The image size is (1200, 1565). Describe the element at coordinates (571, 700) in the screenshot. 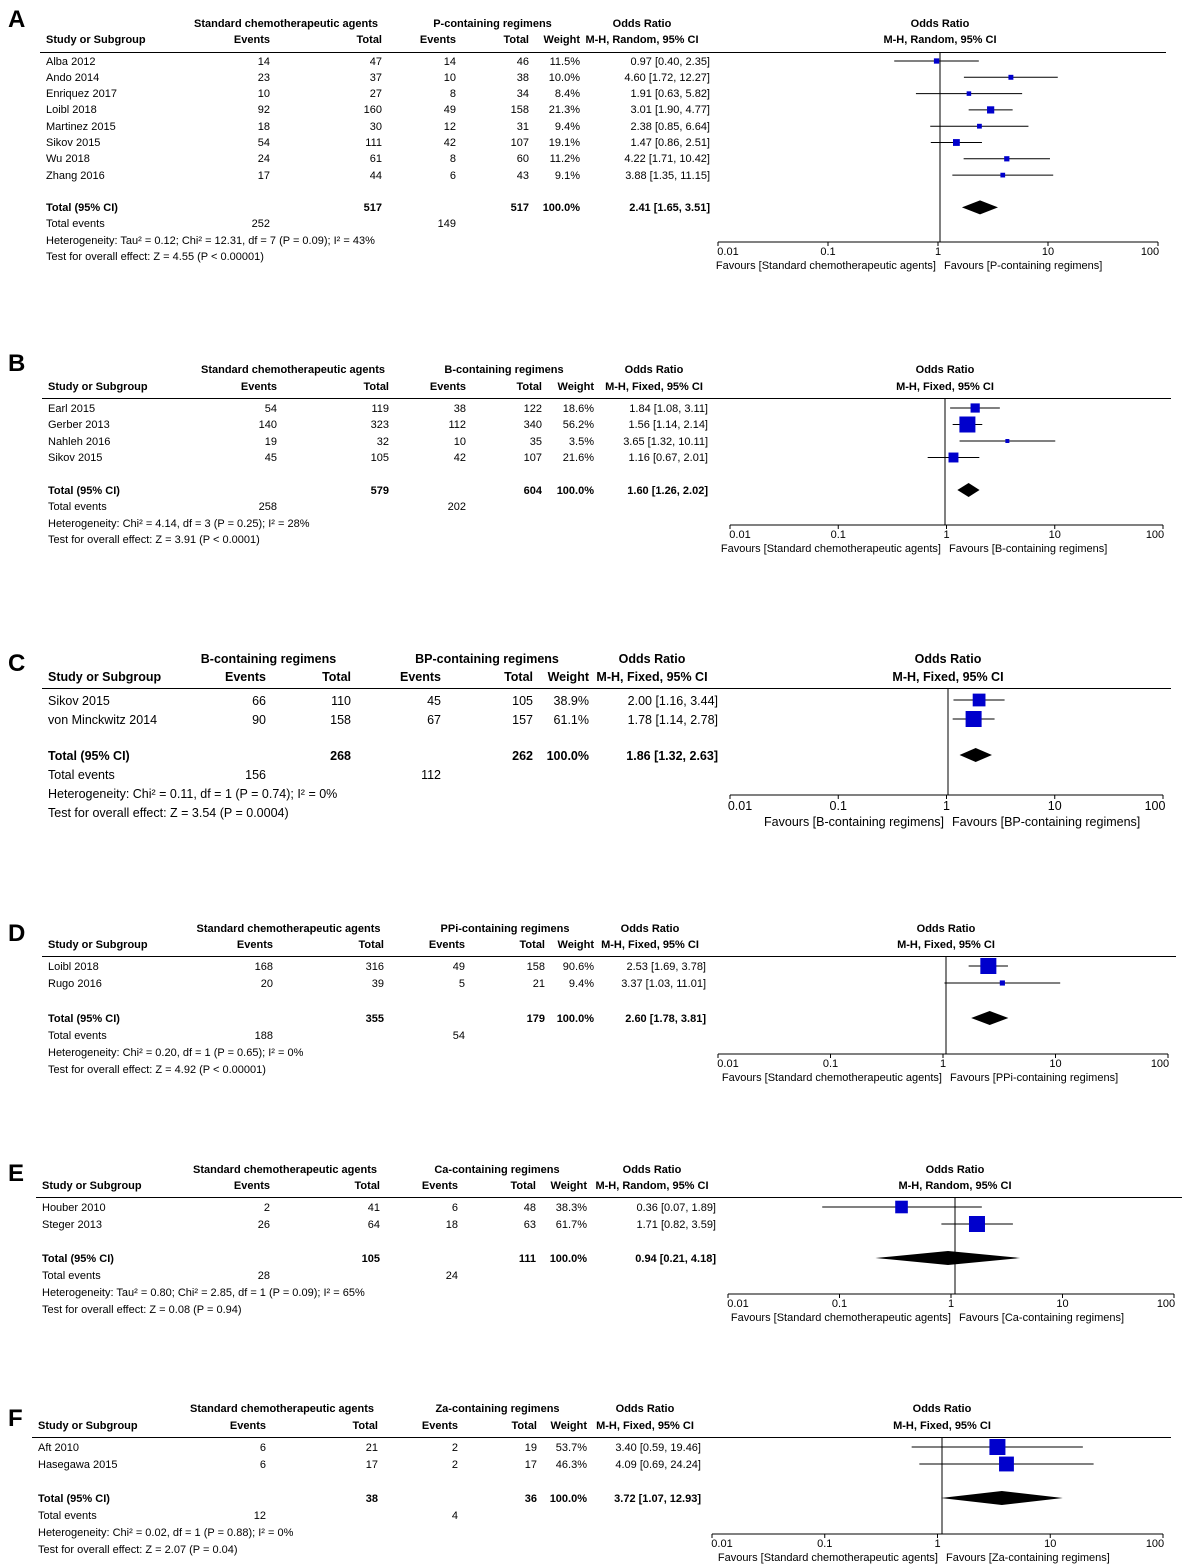

I see `weight-cell: 38.9%` at that location.